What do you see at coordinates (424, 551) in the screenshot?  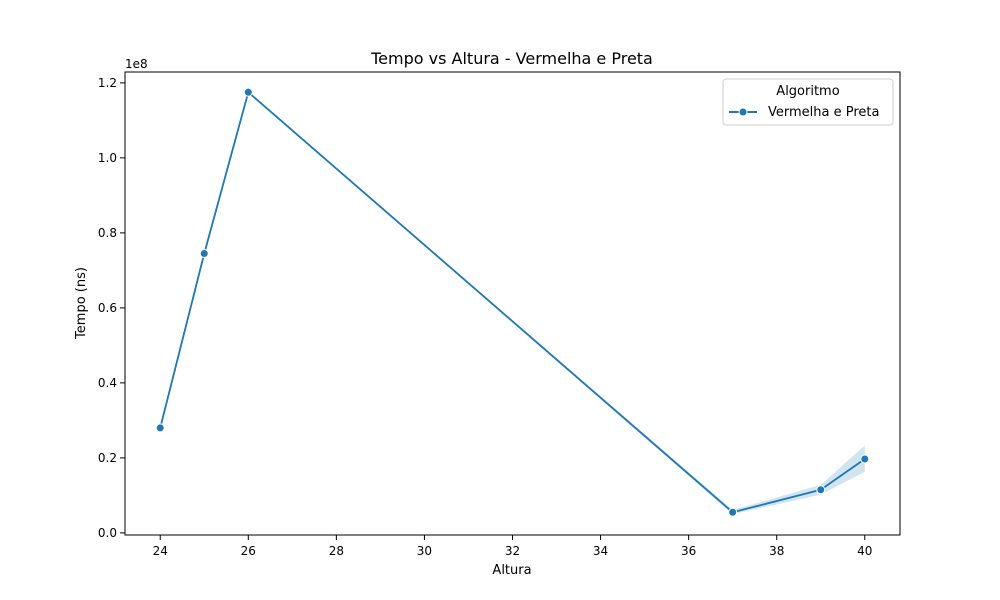 I see `x-tick-label: 30` at bounding box center [424, 551].